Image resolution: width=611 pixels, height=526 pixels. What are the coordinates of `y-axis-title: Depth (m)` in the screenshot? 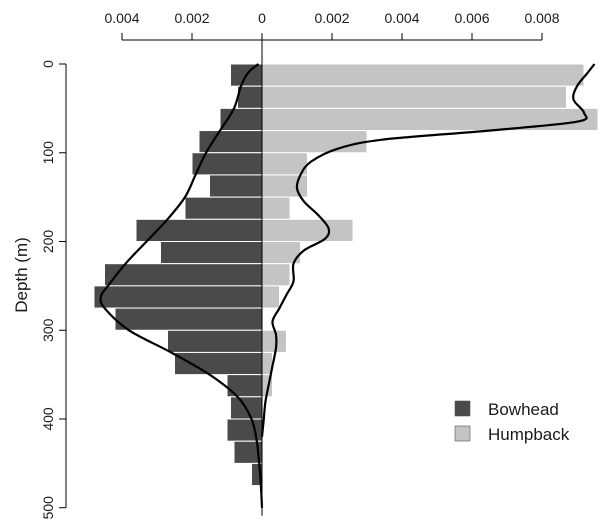 It's located at (21, 275).